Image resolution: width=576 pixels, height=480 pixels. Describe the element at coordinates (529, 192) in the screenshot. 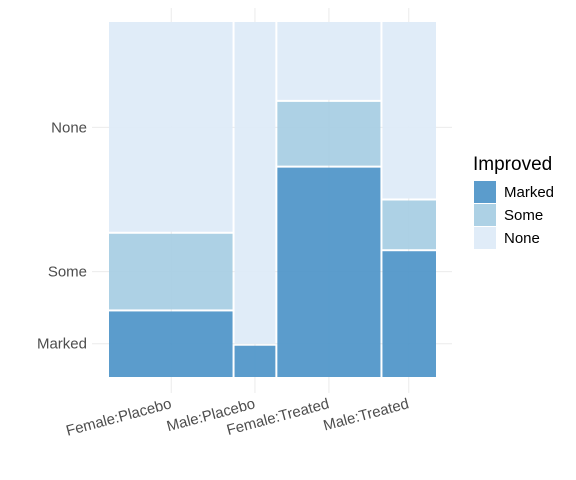

I see `legend-label-marked: Marked` at that location.